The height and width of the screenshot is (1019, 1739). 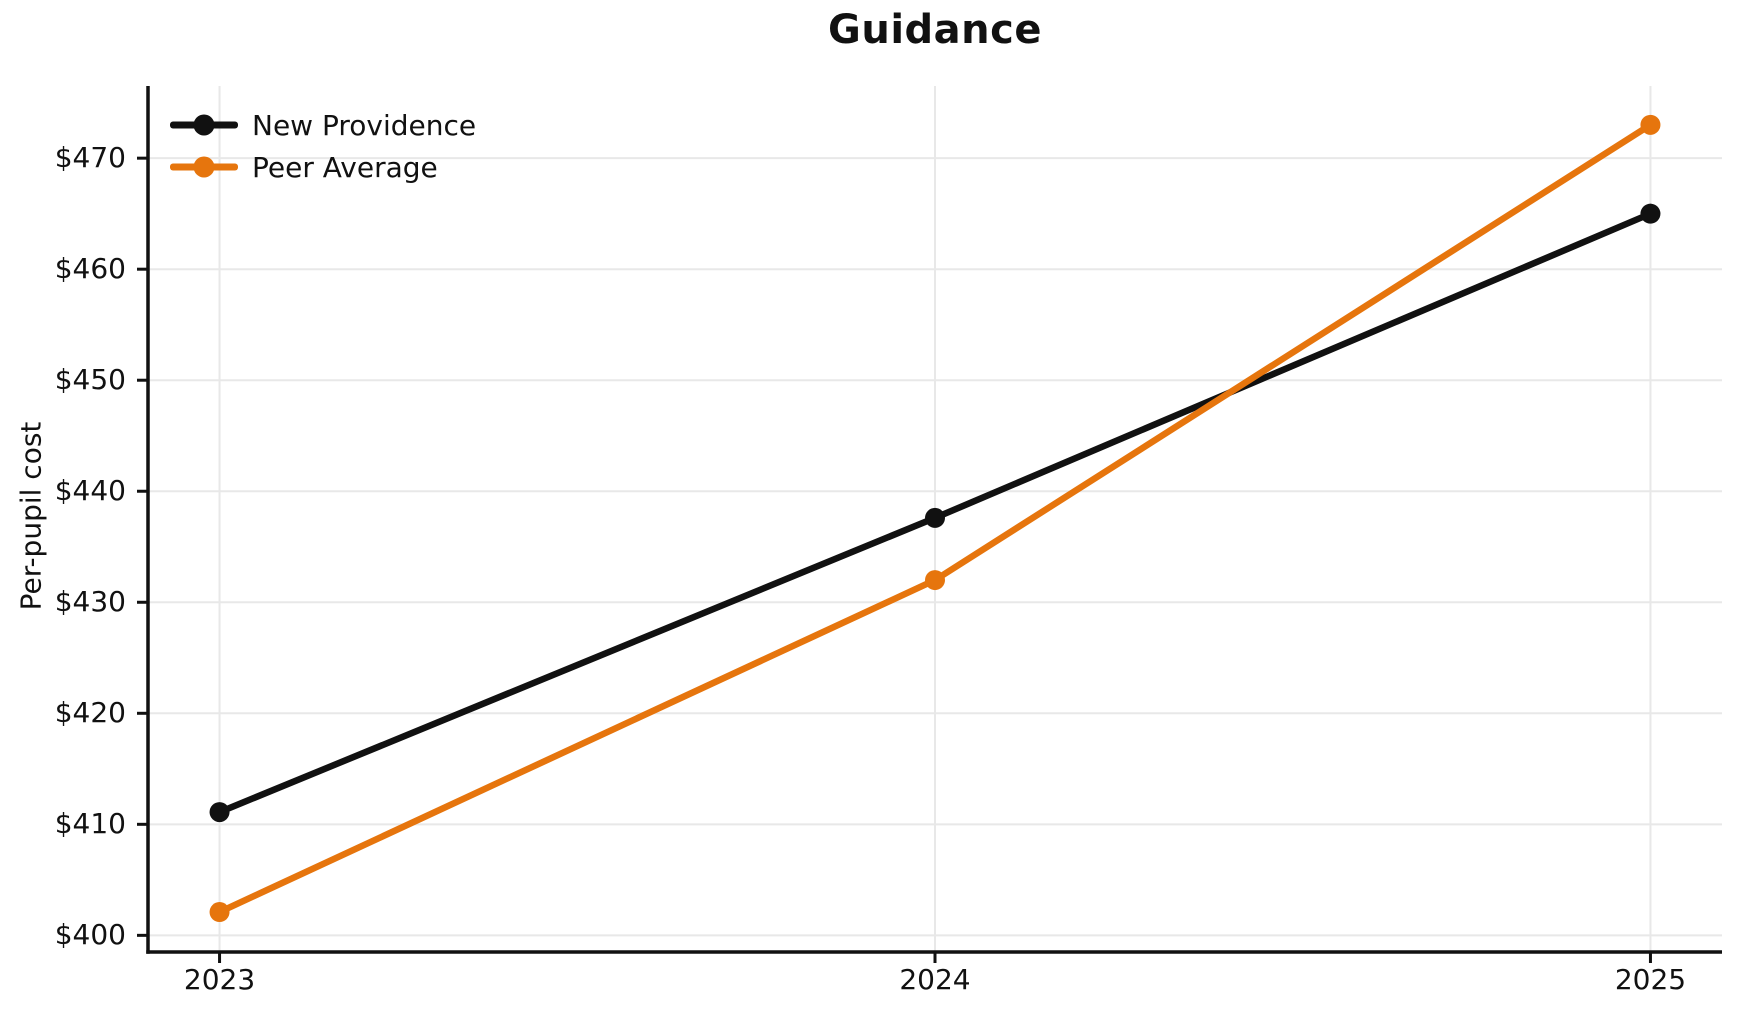 I want to click on y-tick-label: $430, so click(x=90, y=602).